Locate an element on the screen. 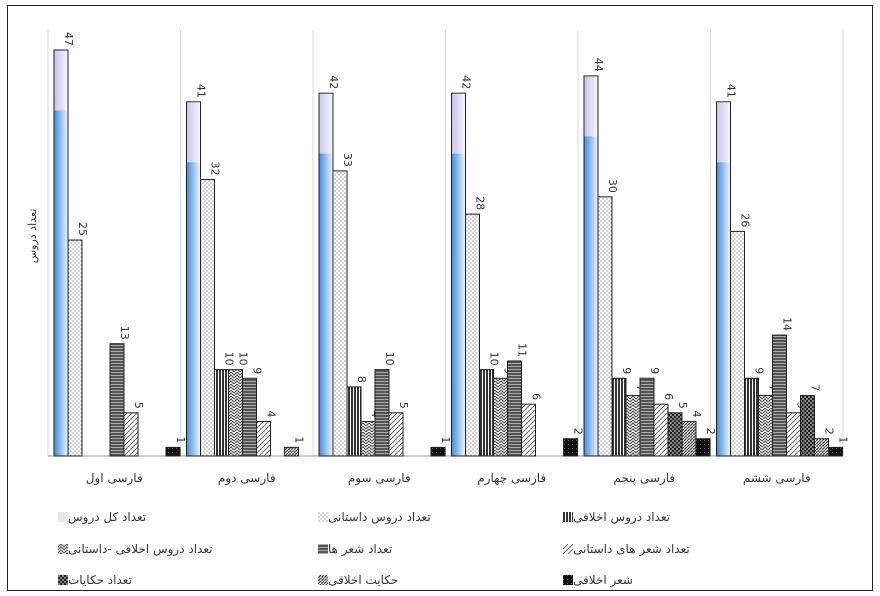 The image size is (880, 596). data-label: 28 is located at coordinates (480, 203).